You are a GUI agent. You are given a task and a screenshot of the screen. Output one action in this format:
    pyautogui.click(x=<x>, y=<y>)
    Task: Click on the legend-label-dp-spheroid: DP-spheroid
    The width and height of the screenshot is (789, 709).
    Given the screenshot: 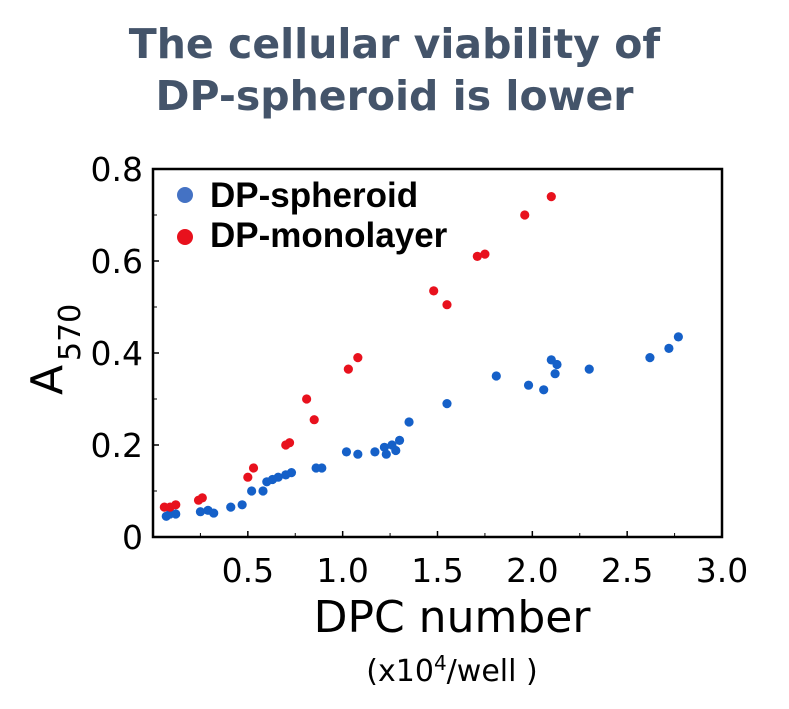 What is the action you would take?
    pyautogui.click(x=314, y=195)
    